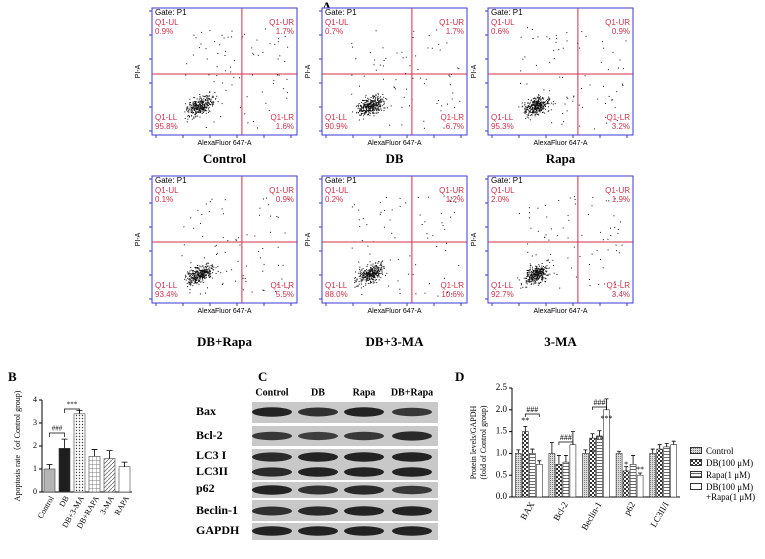 The width and height of the screenshot is (765, 559). What do you see at coordinates (394, 239) in the screenshot?
I see `plot-frame` at bounding box center [394, 239].